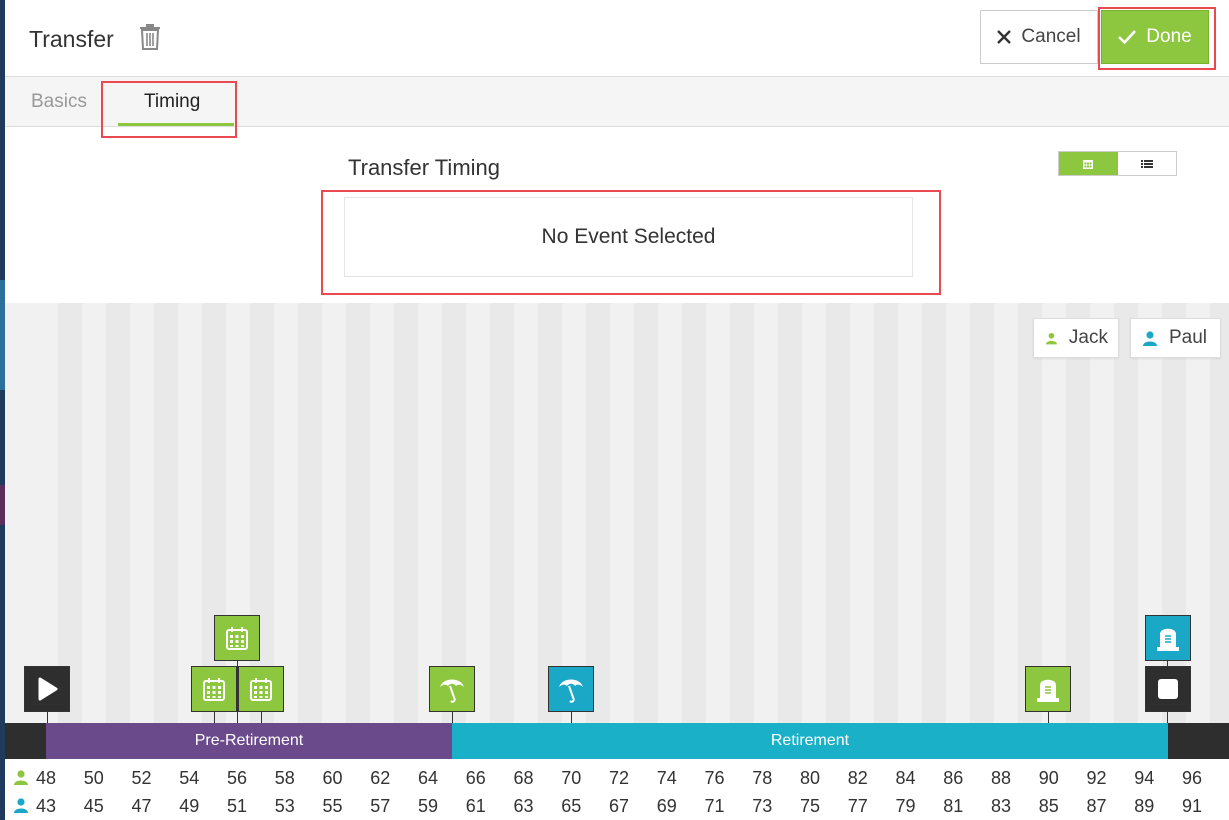 This screenshot has height=820, width=1229. Describe the element at coordinates (810, 806) in the screenshot. I see `age-label: 75` at that location.